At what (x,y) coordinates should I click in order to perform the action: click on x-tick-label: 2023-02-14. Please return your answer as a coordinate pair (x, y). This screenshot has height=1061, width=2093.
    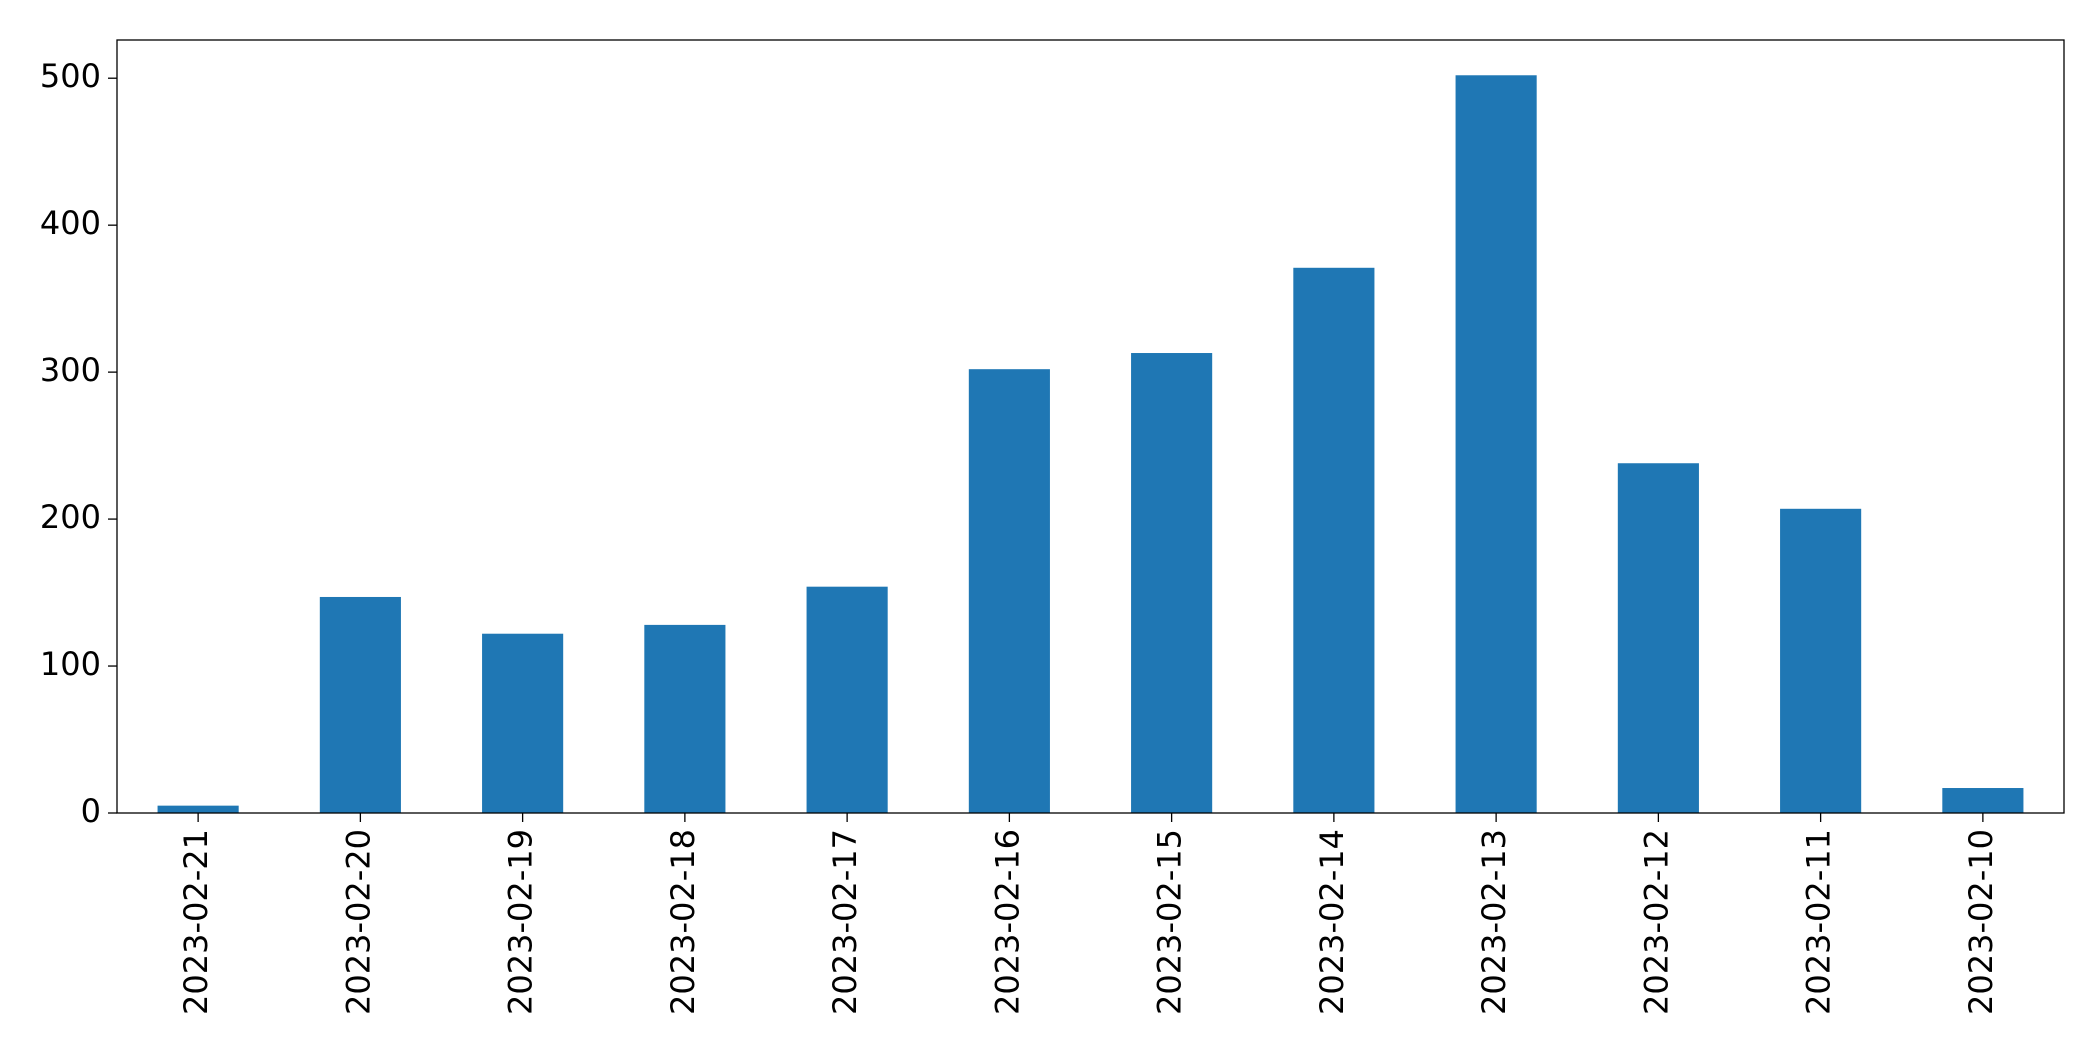
    Looking at the image, I should click on (1332, 922).